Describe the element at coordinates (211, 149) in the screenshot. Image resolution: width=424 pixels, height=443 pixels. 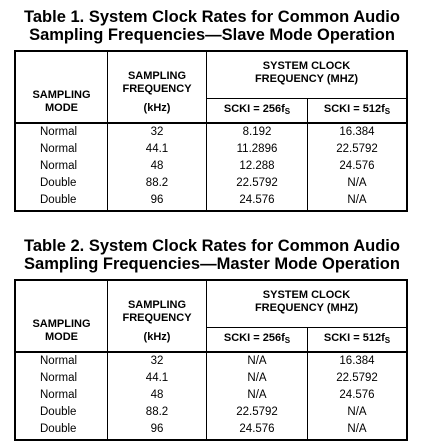
I see `table-row: Normal 44.1 11.2896 22.5792` at that location.